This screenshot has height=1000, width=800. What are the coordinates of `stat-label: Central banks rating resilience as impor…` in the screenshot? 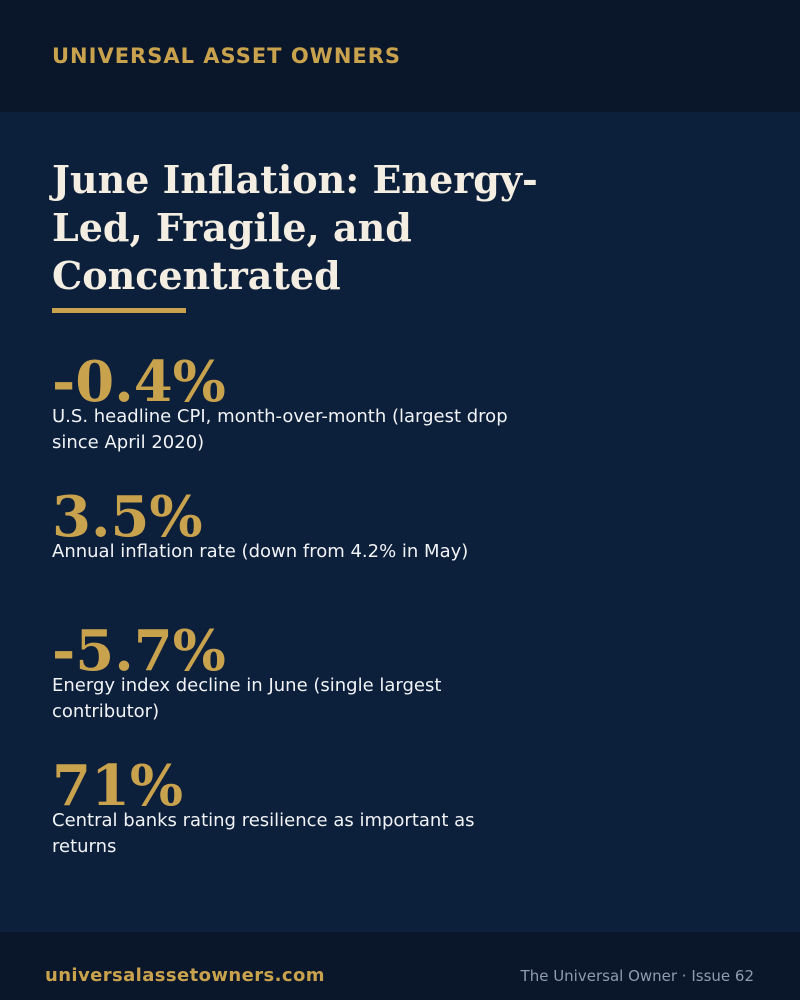 It's located at (263, 833).